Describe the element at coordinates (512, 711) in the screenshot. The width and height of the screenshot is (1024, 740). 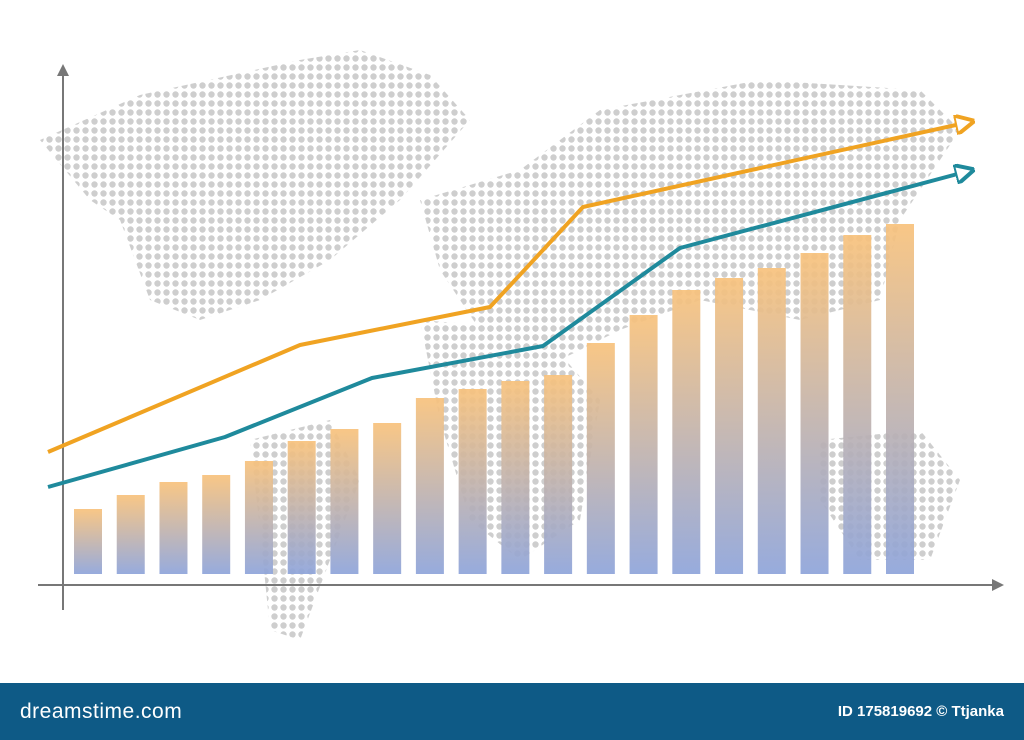
I see `footer: dreamstime.com ID 175819692 © Ttjanka` at that location.